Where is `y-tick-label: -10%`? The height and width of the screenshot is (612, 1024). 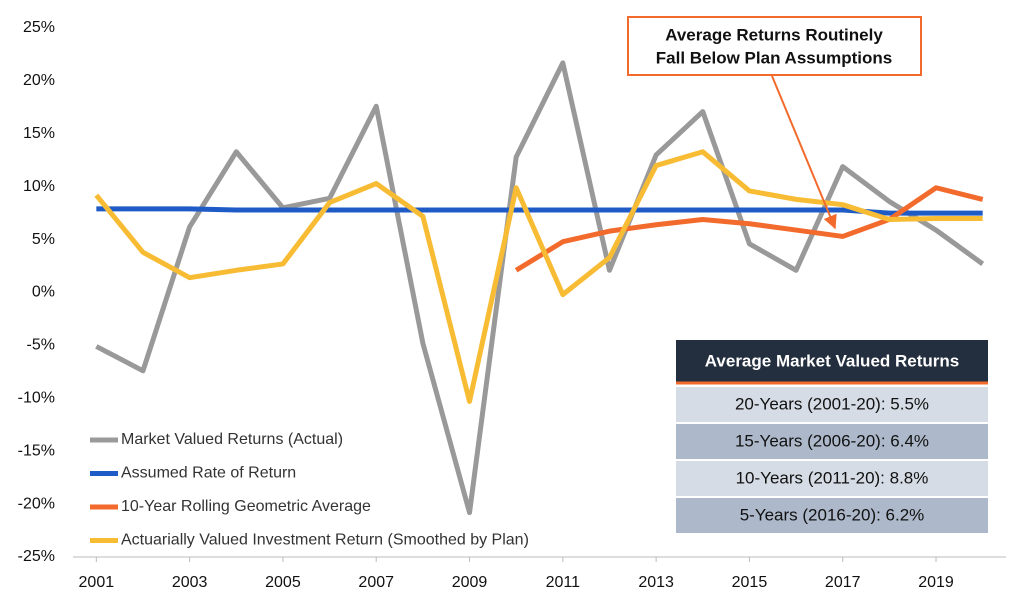 y-tick-label: -10% is located at coordinates (36, 398).